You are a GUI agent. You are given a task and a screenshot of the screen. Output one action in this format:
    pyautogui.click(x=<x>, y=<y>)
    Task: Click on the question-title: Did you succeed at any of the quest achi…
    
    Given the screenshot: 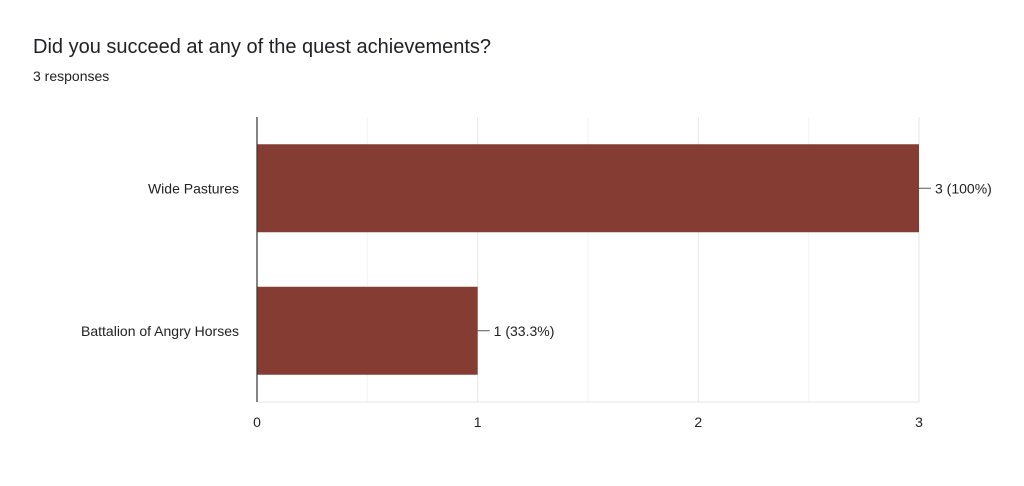 What is the action you would take?
    pyautogui.click(x=262, y=47)
    